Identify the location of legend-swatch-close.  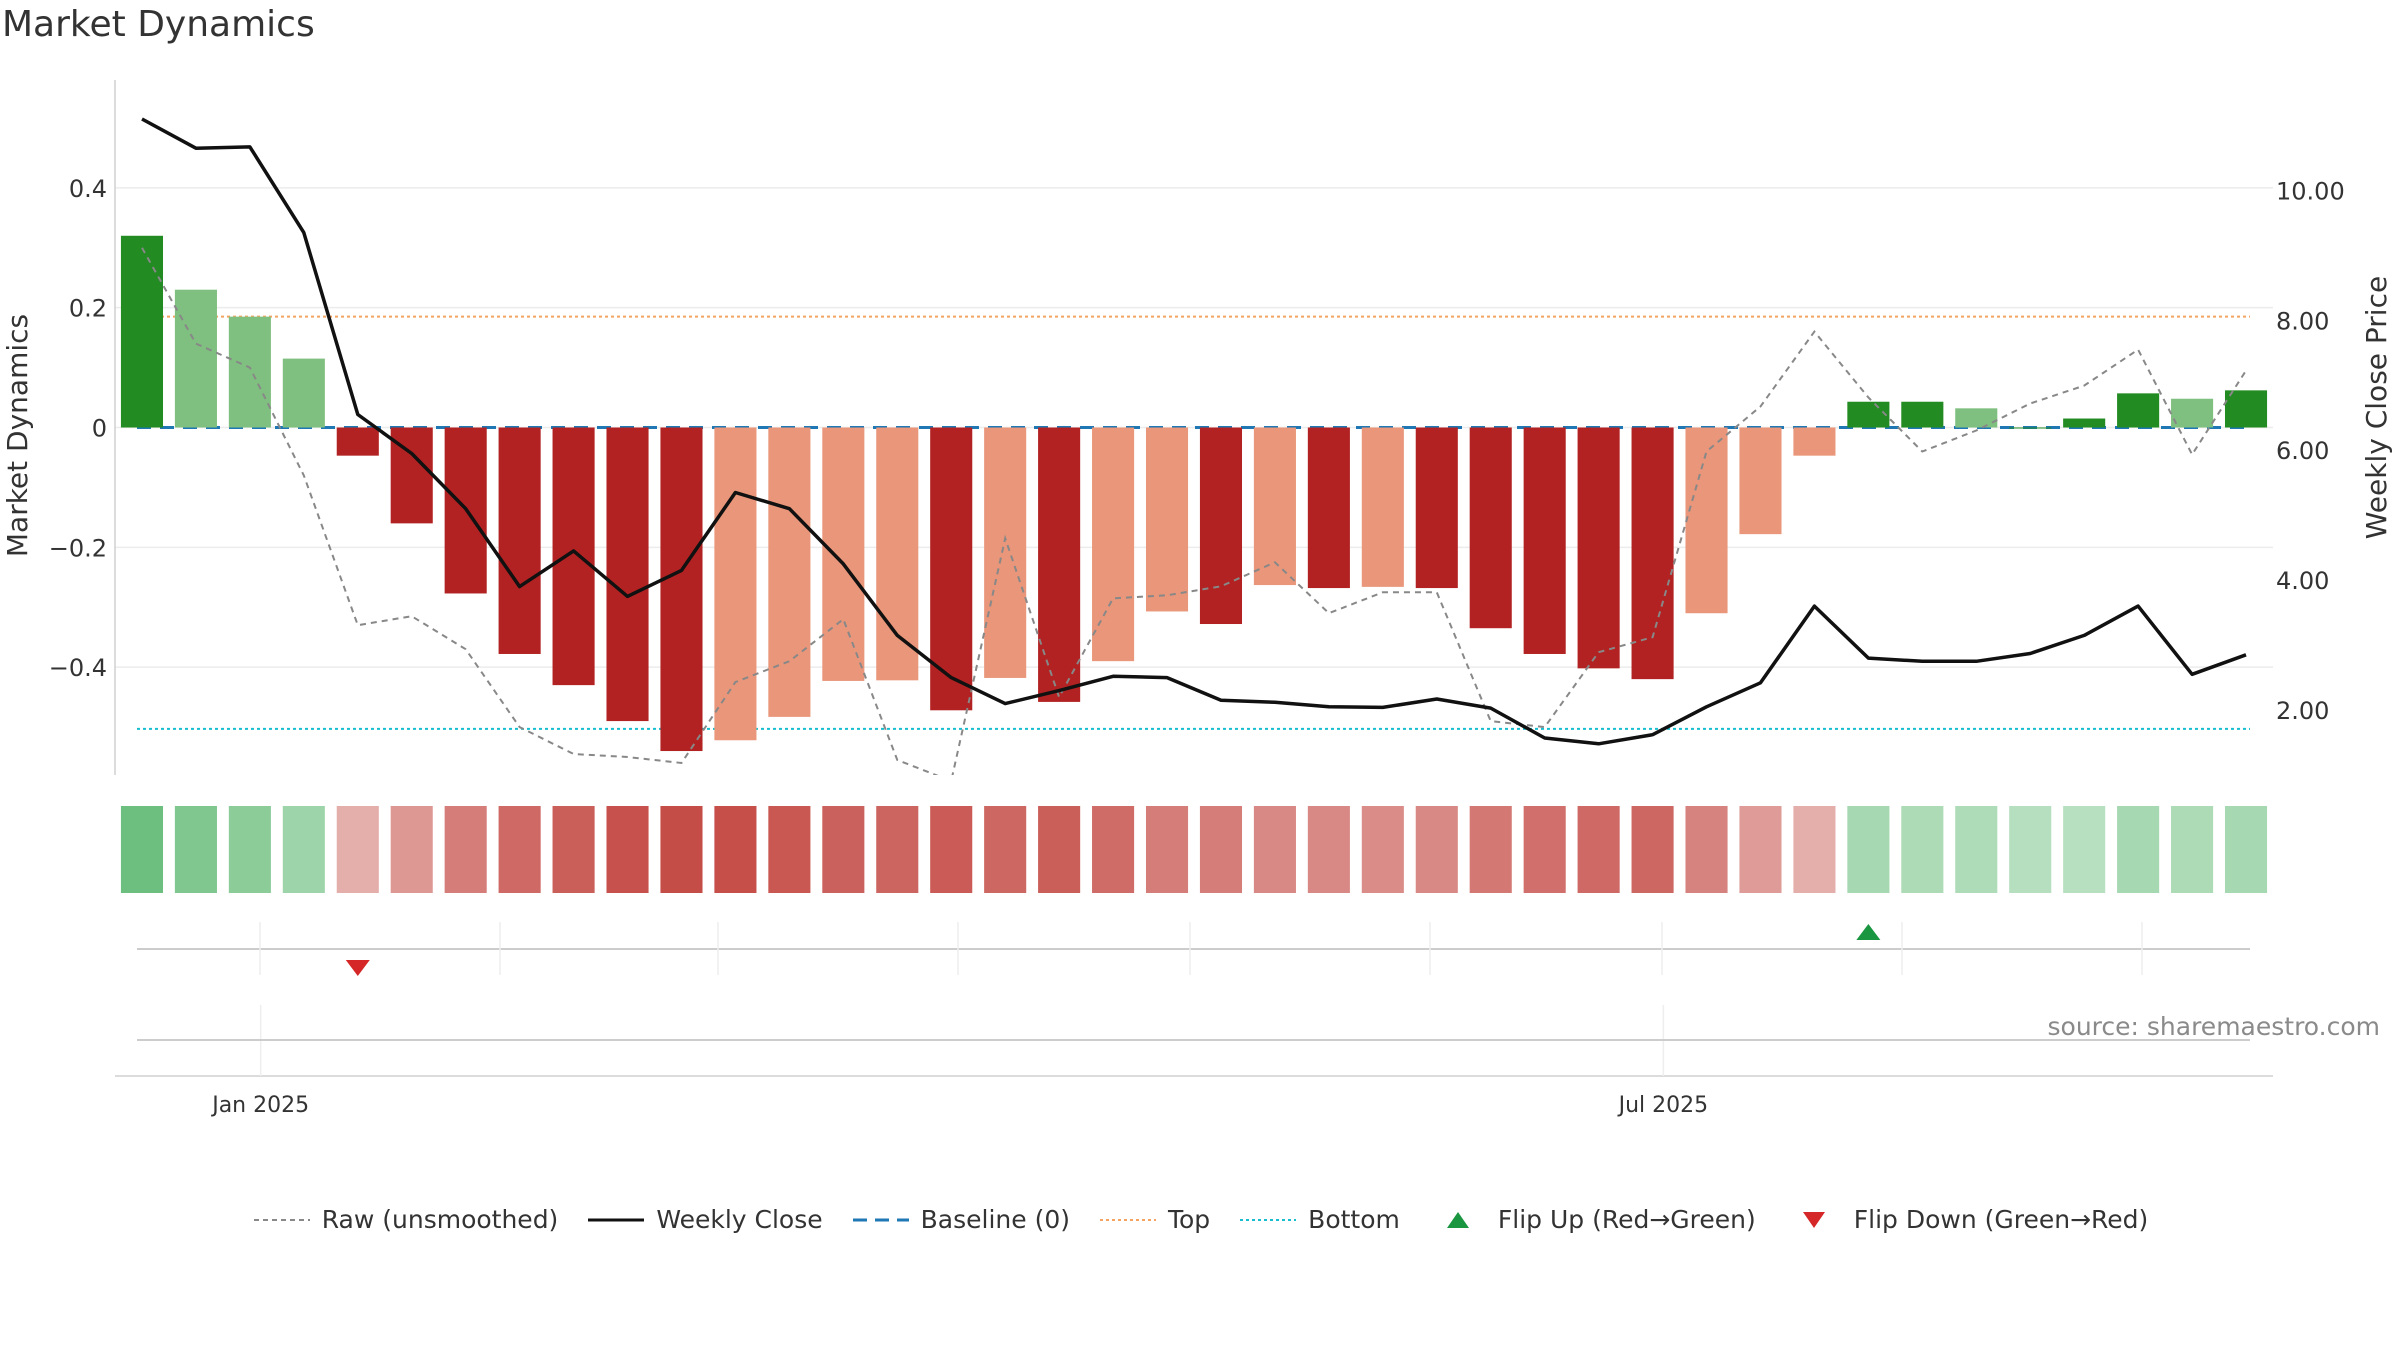
(616, 1220).